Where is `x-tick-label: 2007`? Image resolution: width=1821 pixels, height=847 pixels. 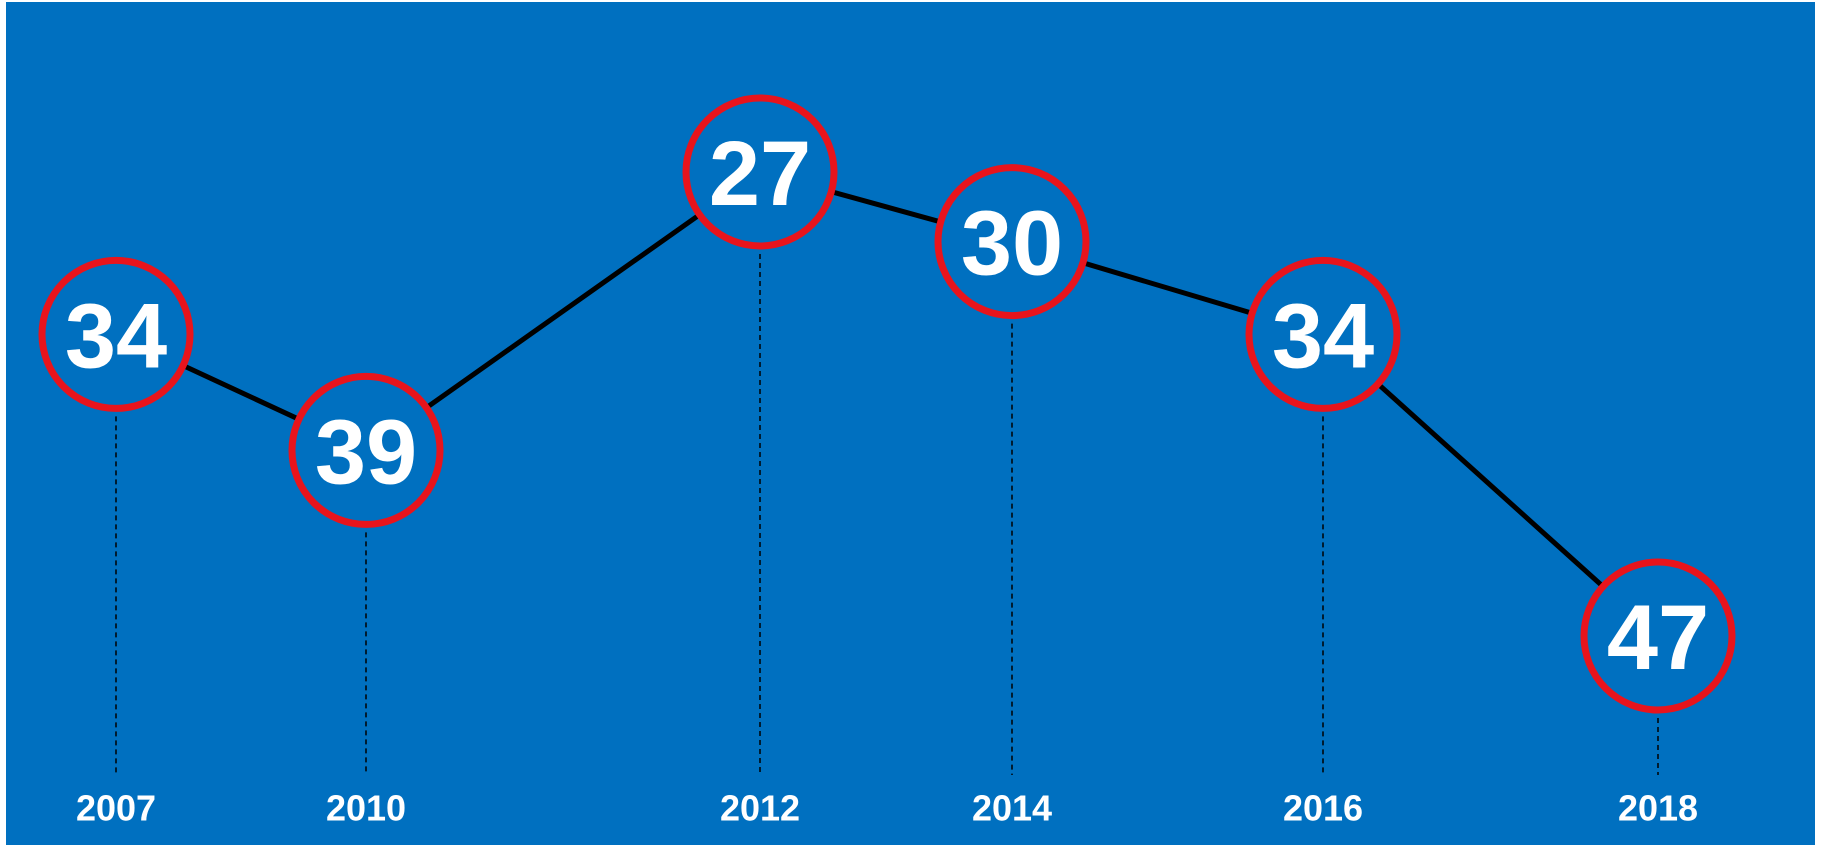 x-tick-label: 2007 is located at coordinates (116, 808).